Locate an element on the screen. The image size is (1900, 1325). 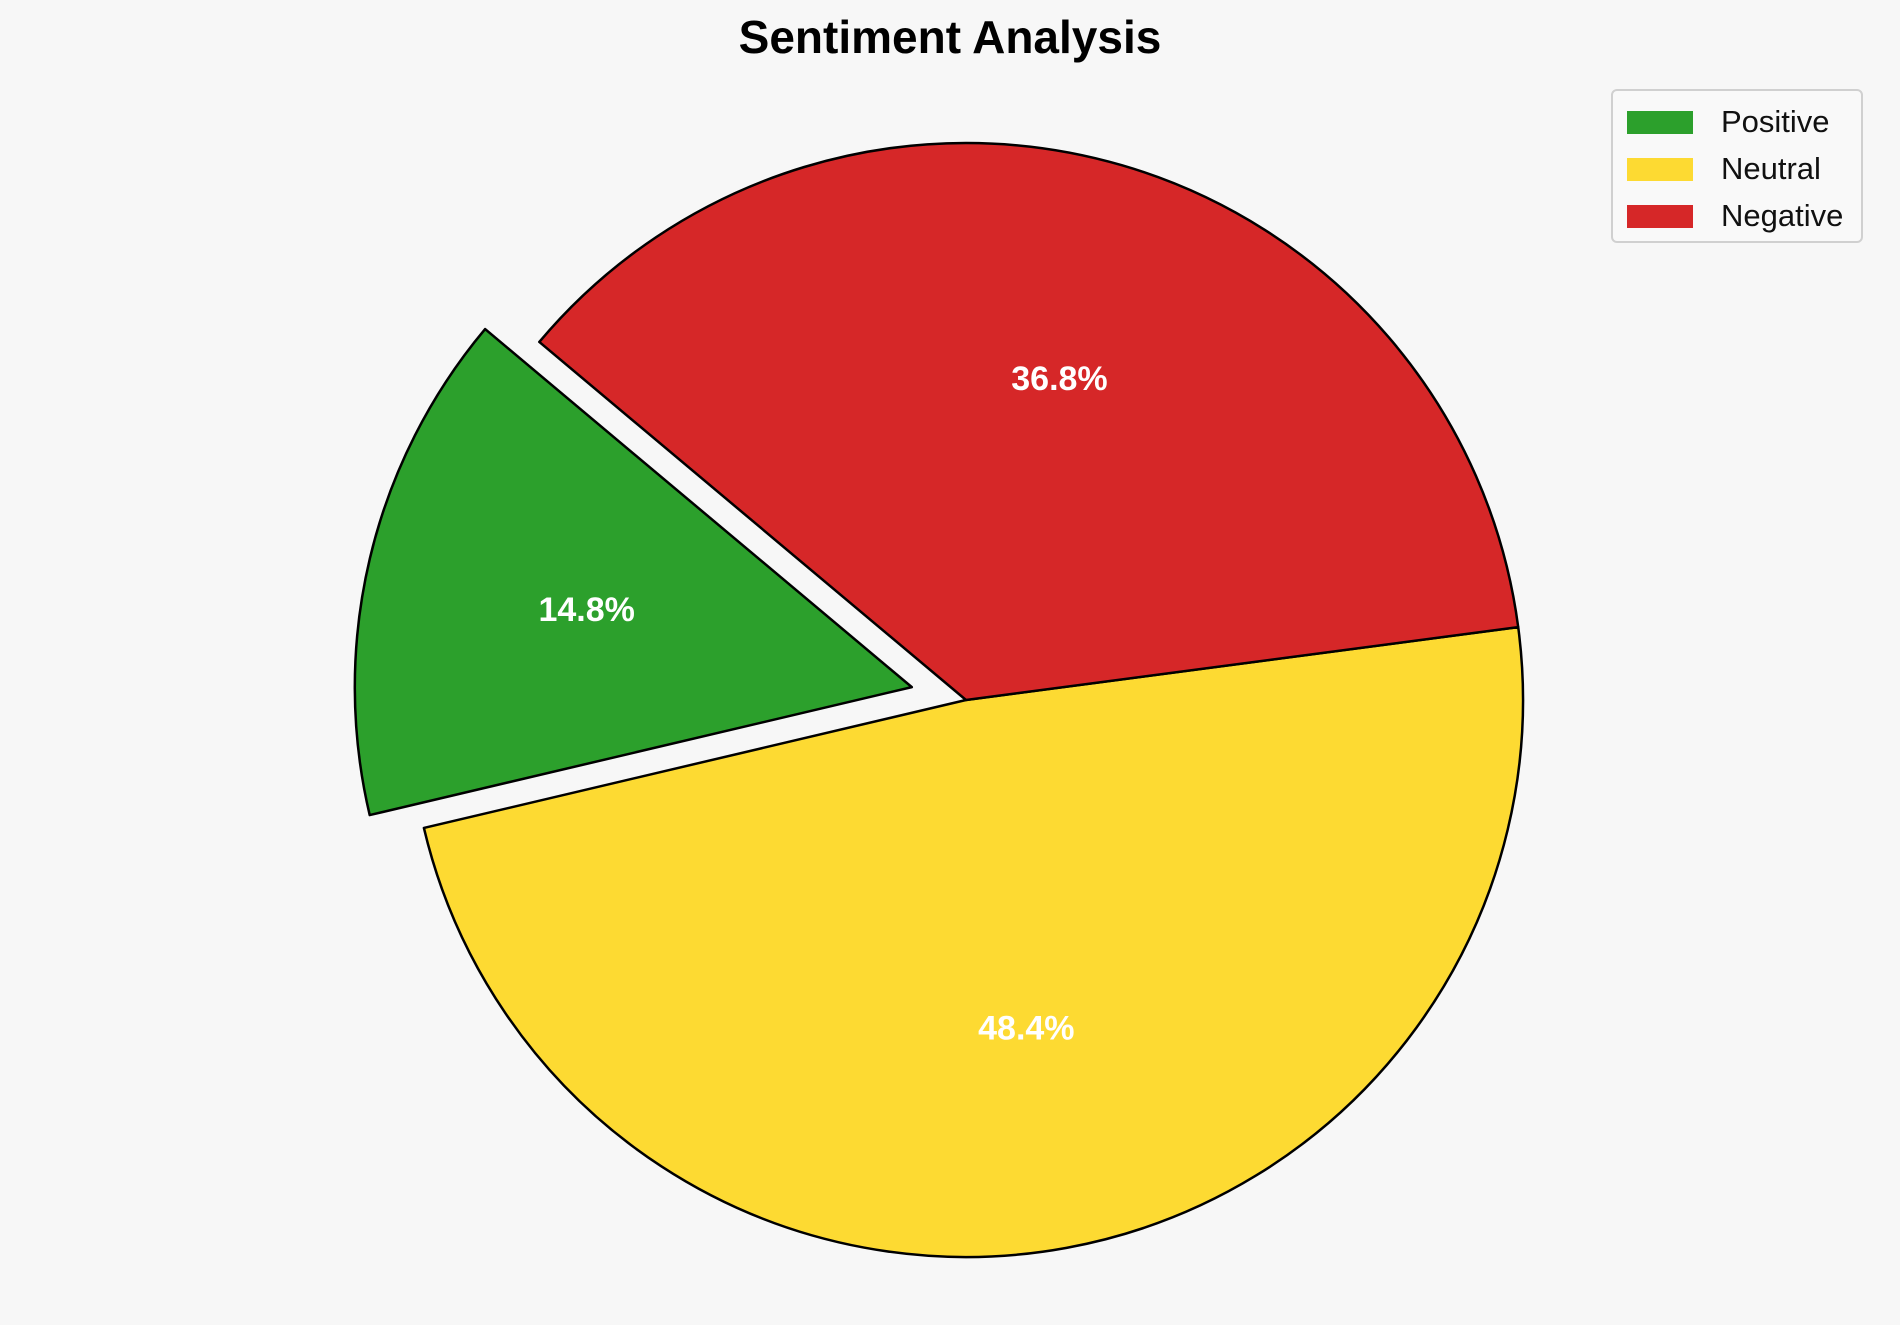
legend-item-neutral: Neutral is located at coordinates (1724, 168).